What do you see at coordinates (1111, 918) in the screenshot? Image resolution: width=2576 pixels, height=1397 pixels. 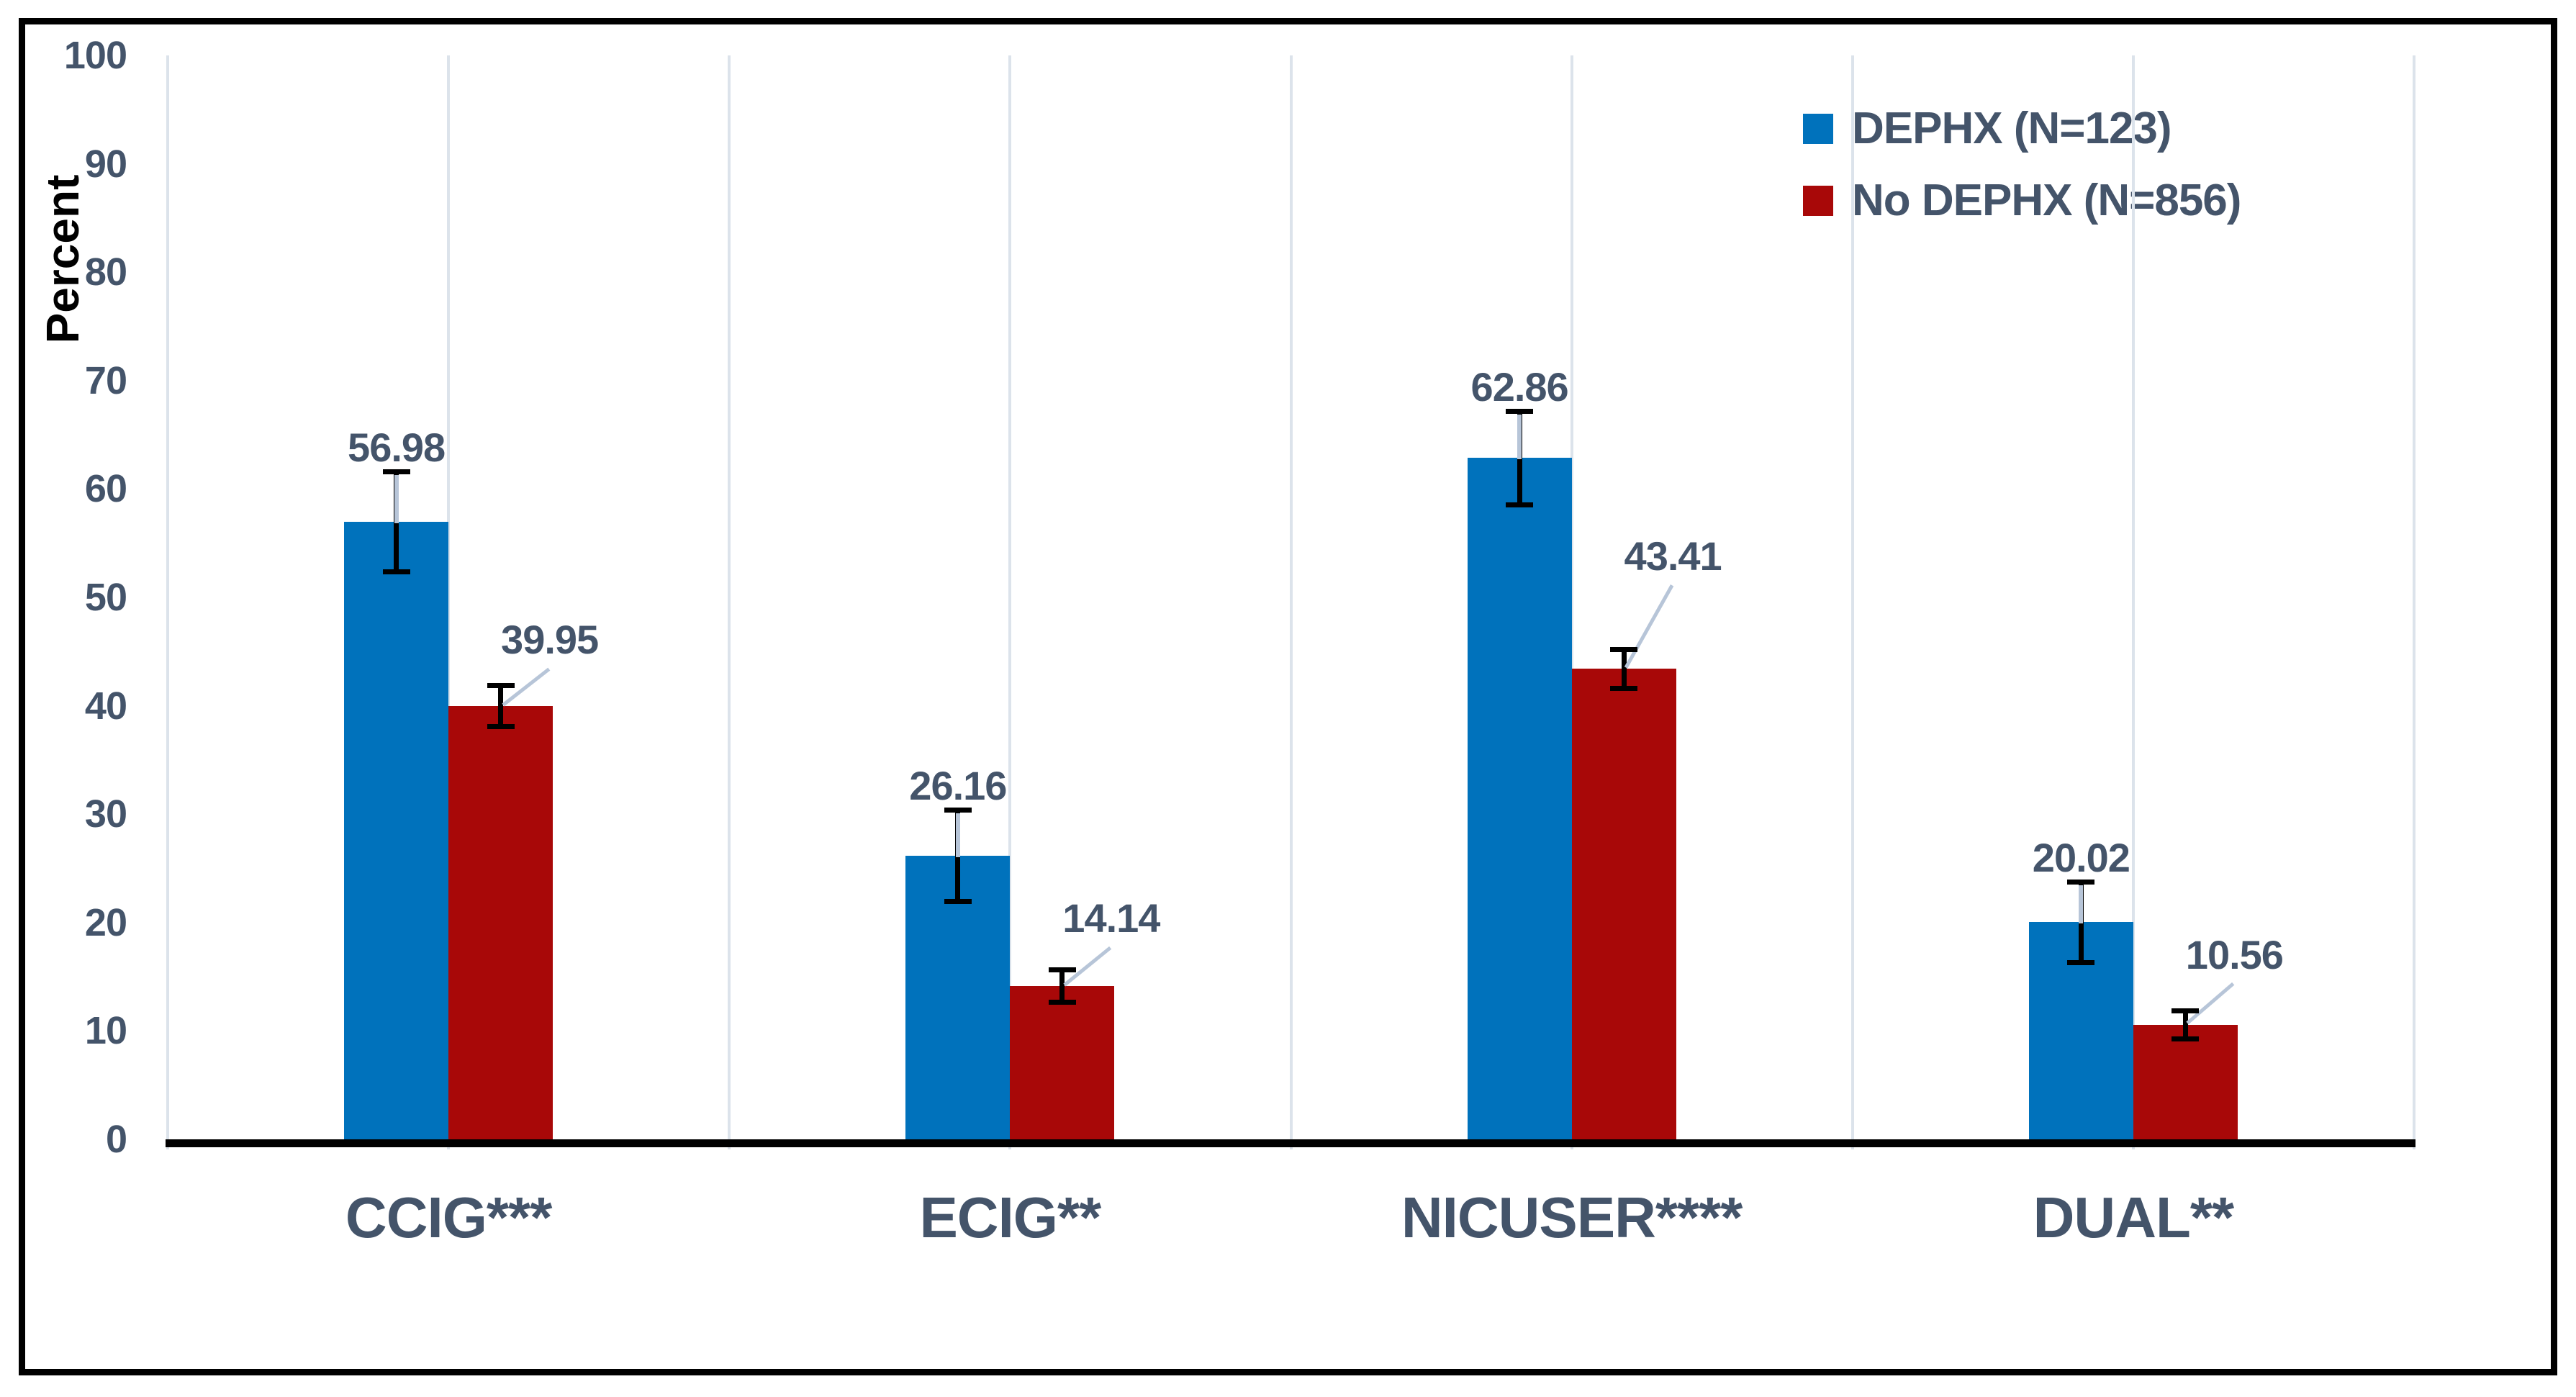 I see `data-label-no-dephx-n-856-ecig: 14.14` at bounding box center [1111, 918].